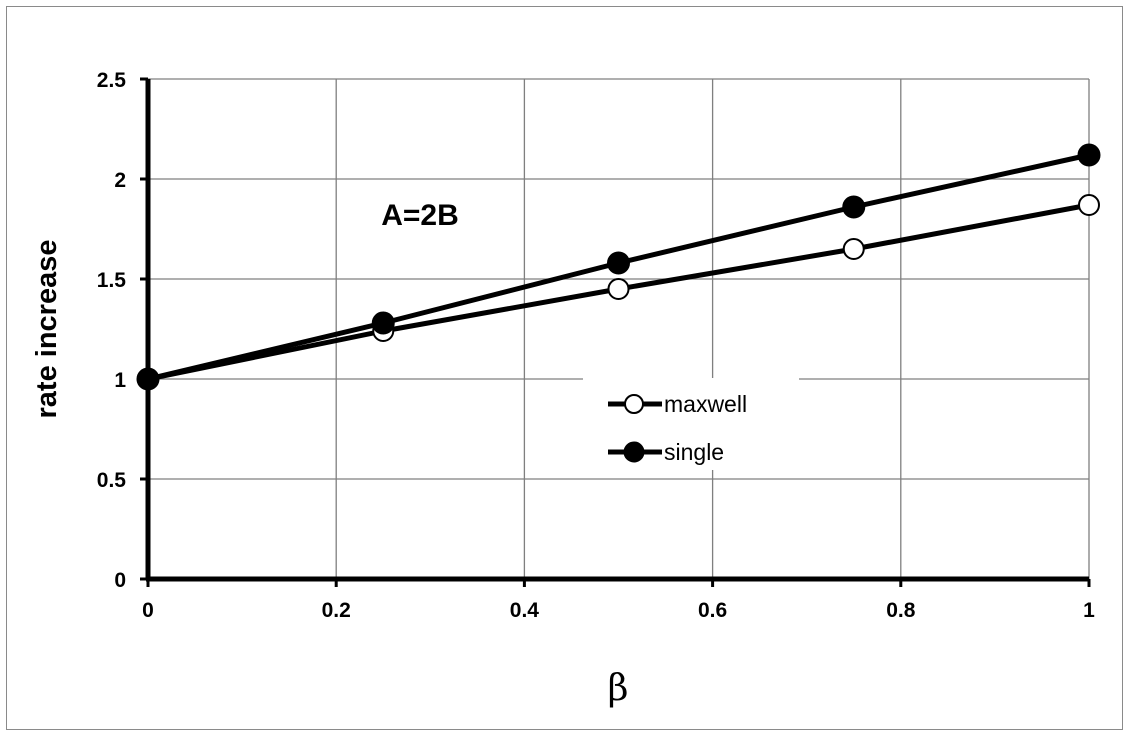  I want to click on legend-marker-single, so click(634, 452).